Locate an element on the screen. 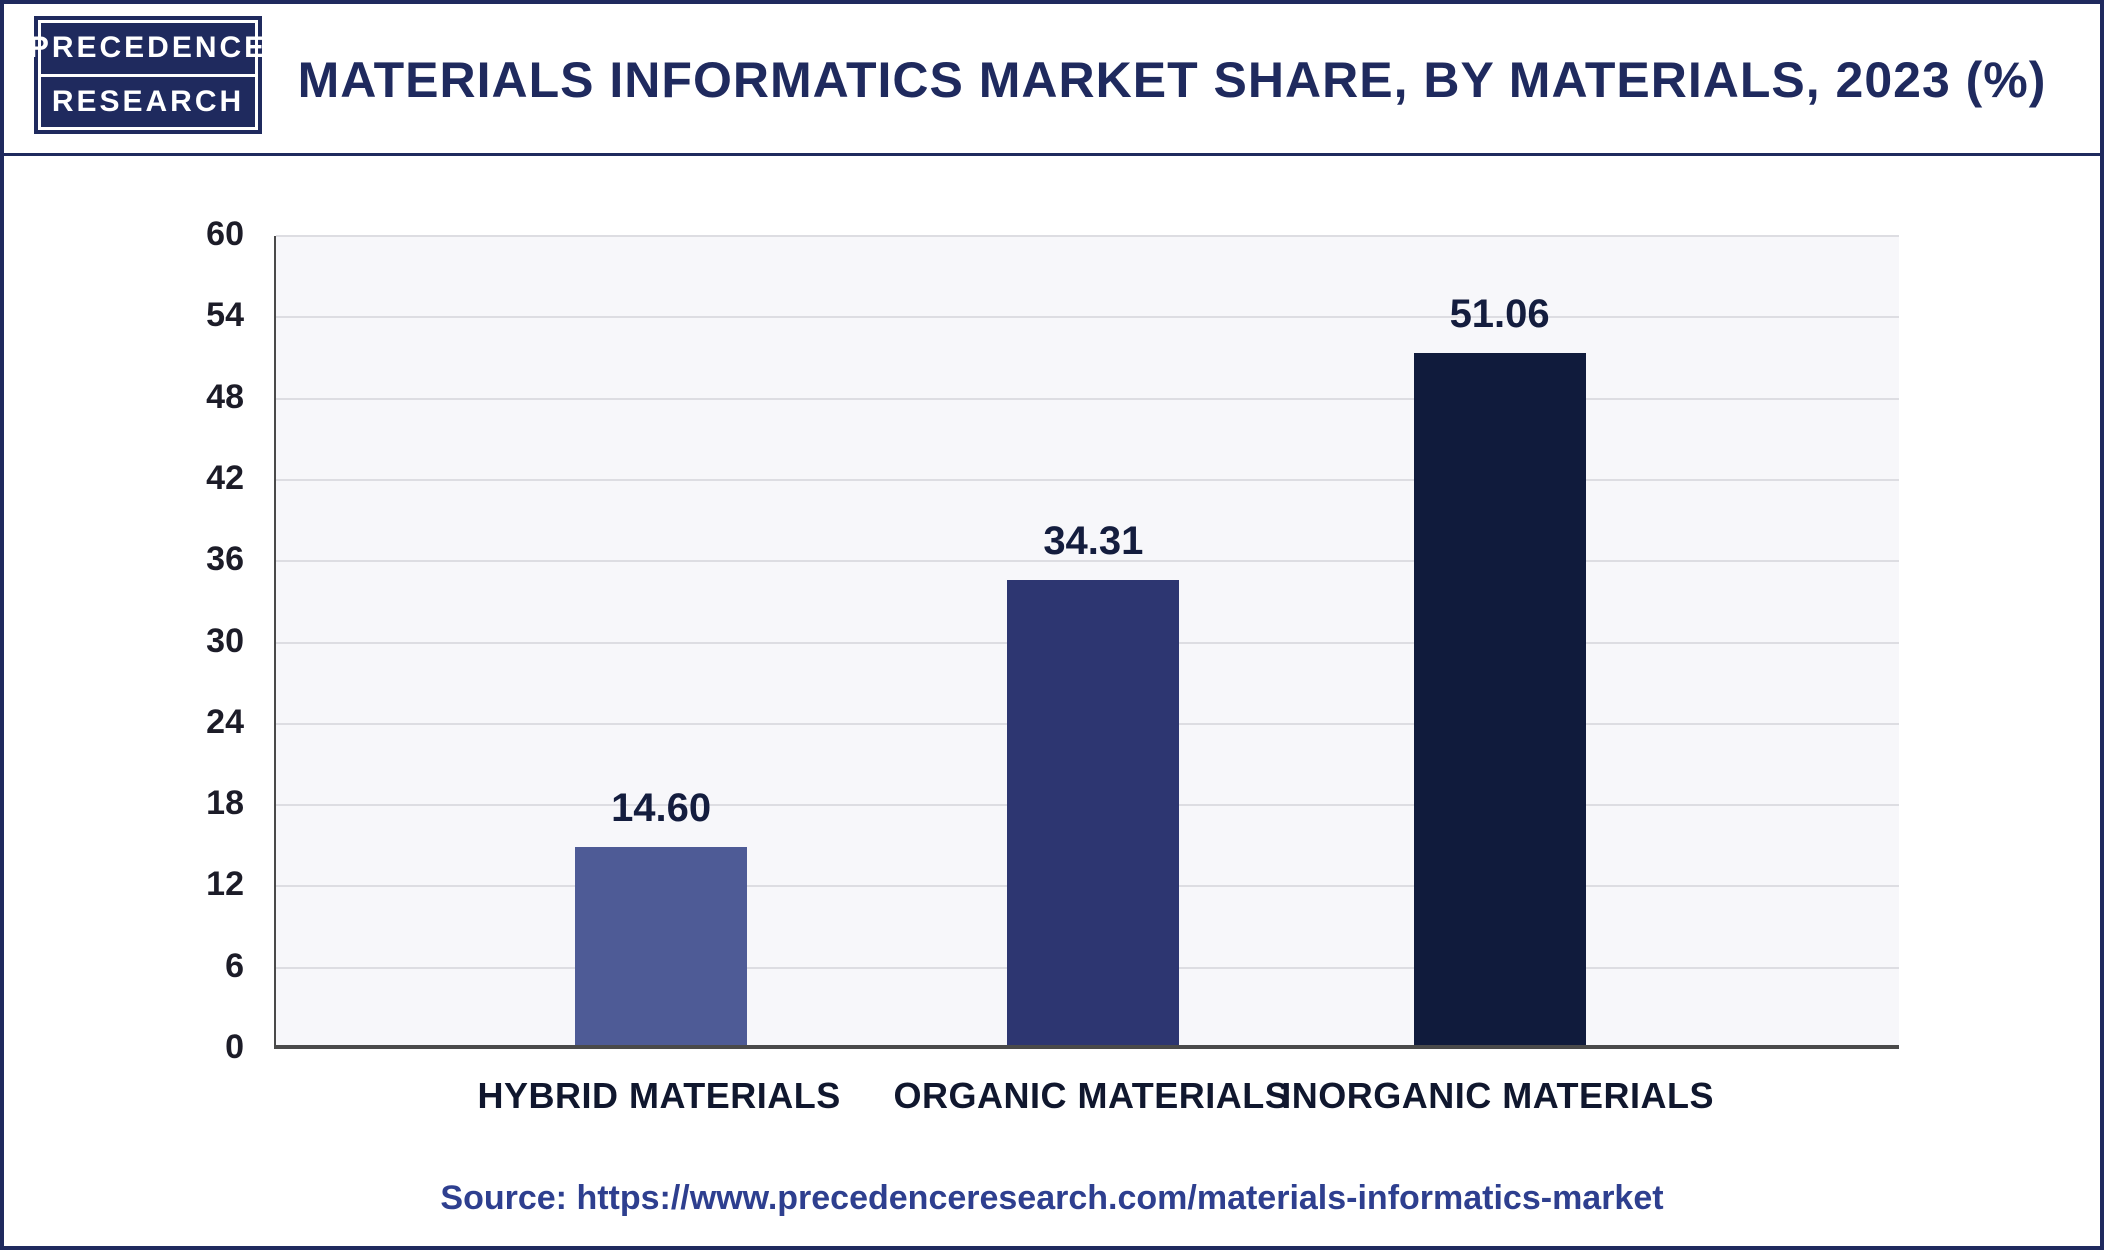 This screenshot has width=2104, height=1250. logo-inner: PRECEDENCE RESEARCH is located at coordinates (146, 75).